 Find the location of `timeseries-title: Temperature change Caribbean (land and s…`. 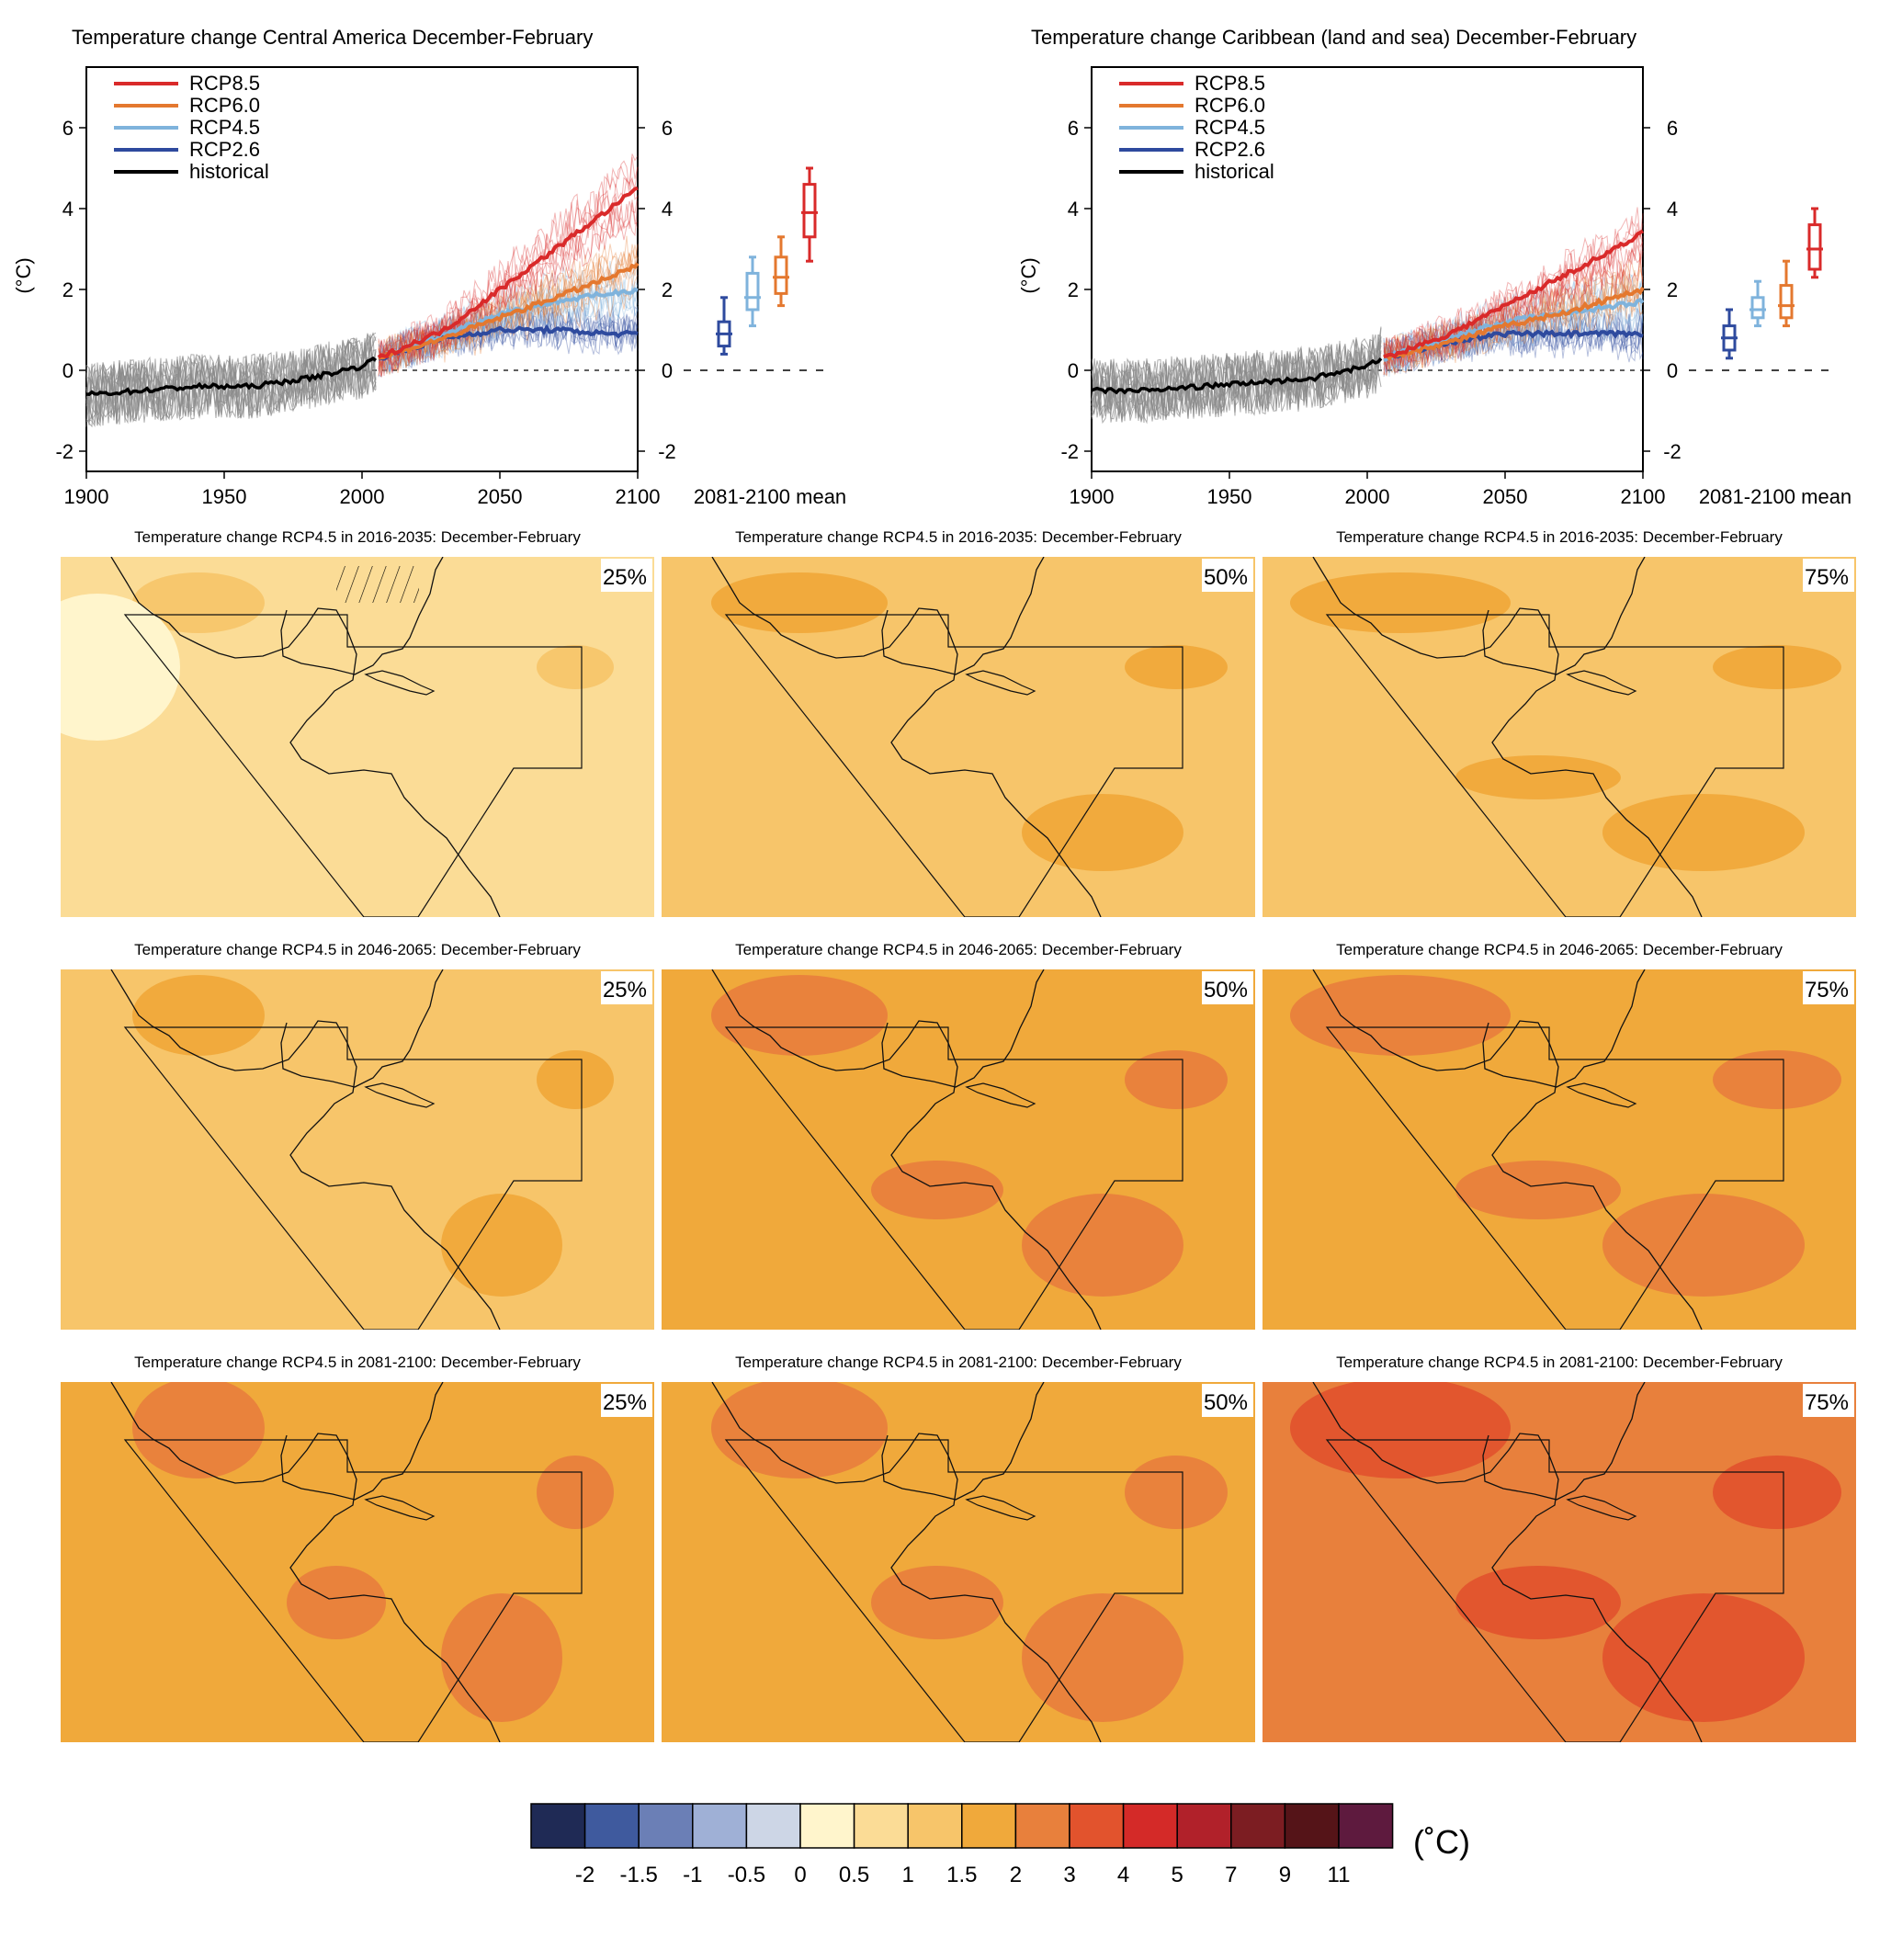

timeseries-title: Temperature change Caribbean (land and s… is located at coordinates (1333, 37).